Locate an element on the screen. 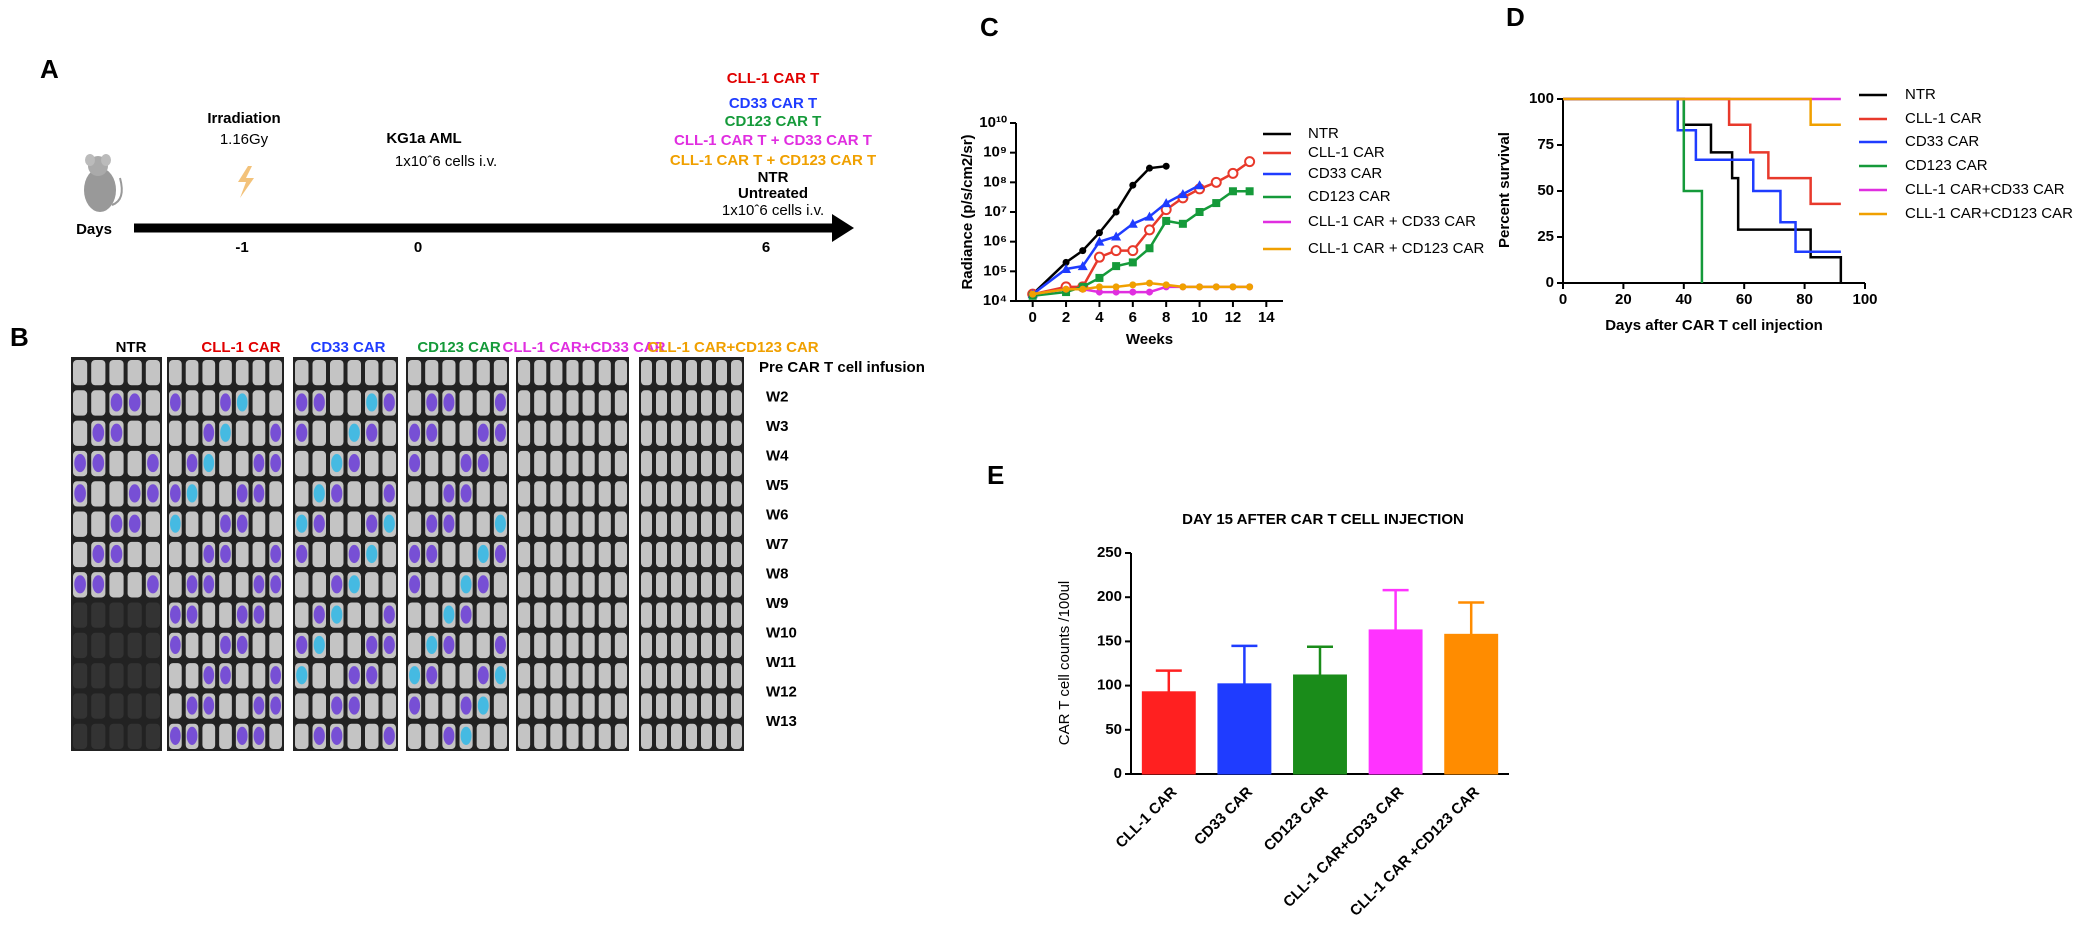  x-tick-label: 8 is located at coordinates (1166, 317).